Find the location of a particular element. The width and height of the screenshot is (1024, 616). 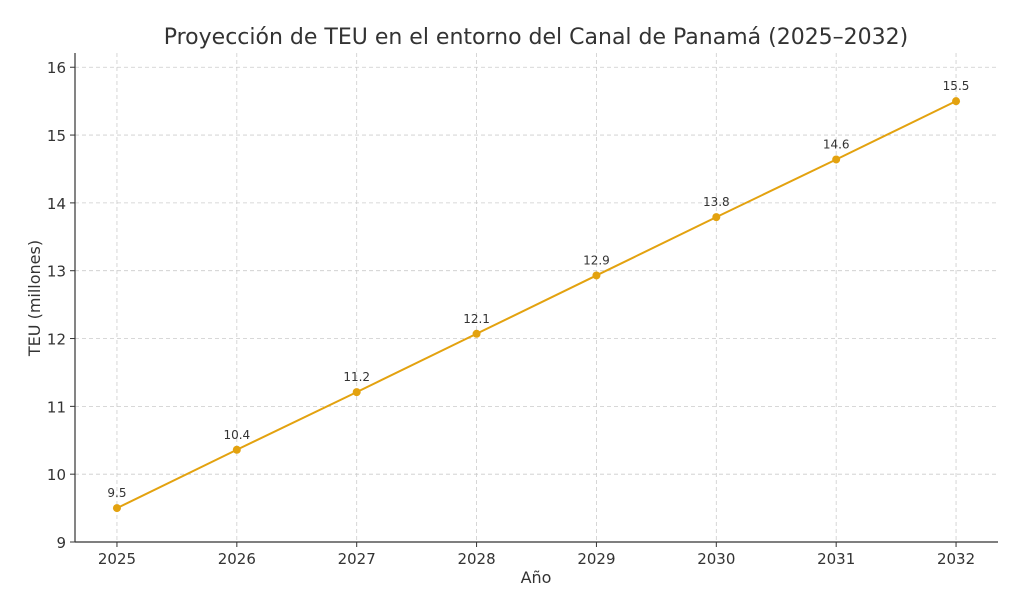

y-tick-label: 14 is located at coordinates (56, 204).